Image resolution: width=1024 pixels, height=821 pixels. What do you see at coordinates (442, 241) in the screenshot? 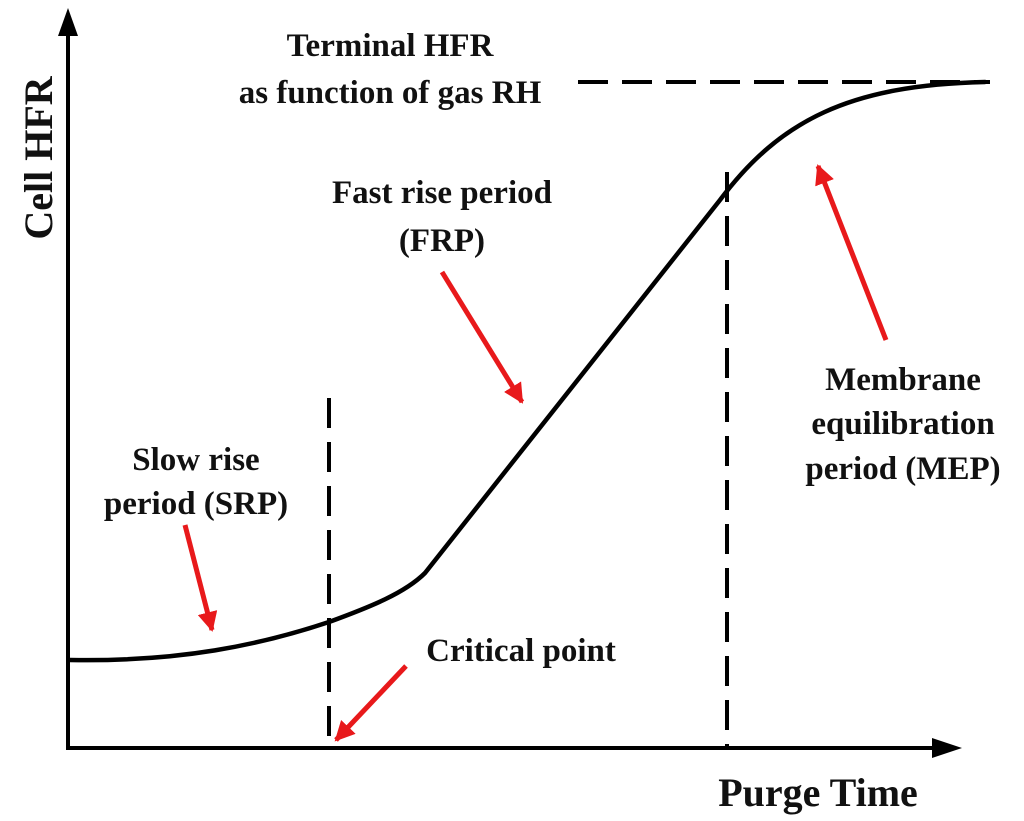
I see `frp-label-line2: (FRP)` at bounding box center [442, 241].